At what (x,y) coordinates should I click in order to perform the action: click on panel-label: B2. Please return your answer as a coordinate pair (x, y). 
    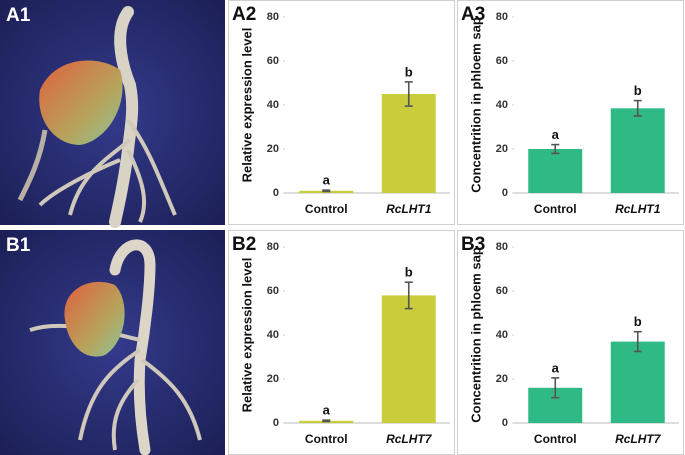
    Looking at the image, I should click on (244, 244).